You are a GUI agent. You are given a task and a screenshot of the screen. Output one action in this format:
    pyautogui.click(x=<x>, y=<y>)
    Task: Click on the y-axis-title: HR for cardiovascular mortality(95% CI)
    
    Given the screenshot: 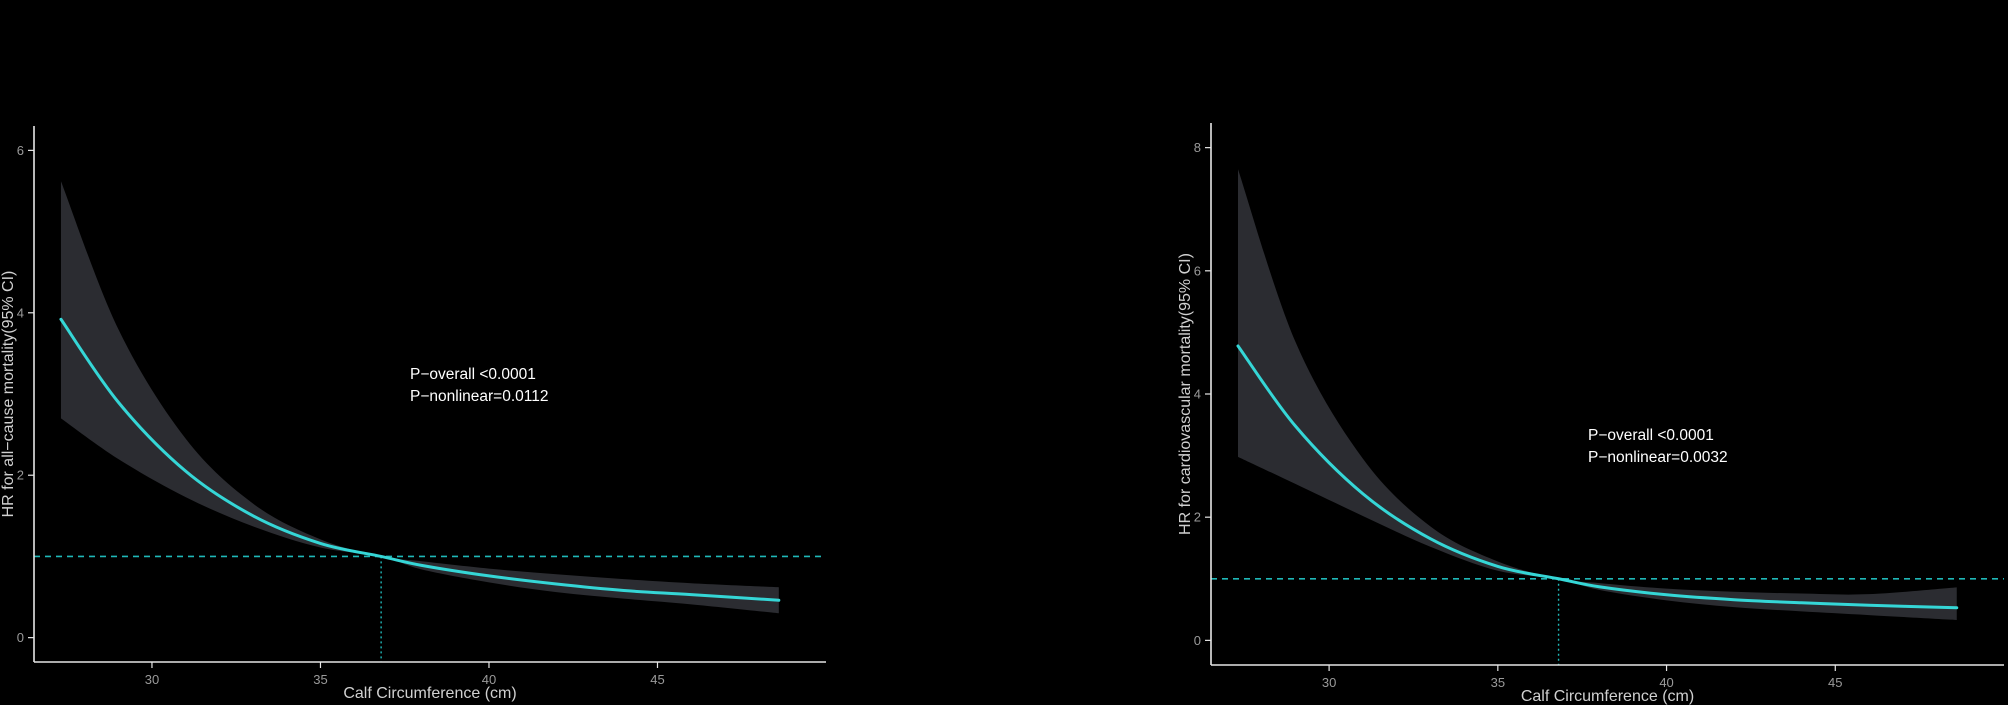 What is the action you would take?
    pyautogui.click(x=1185, y=394)
    